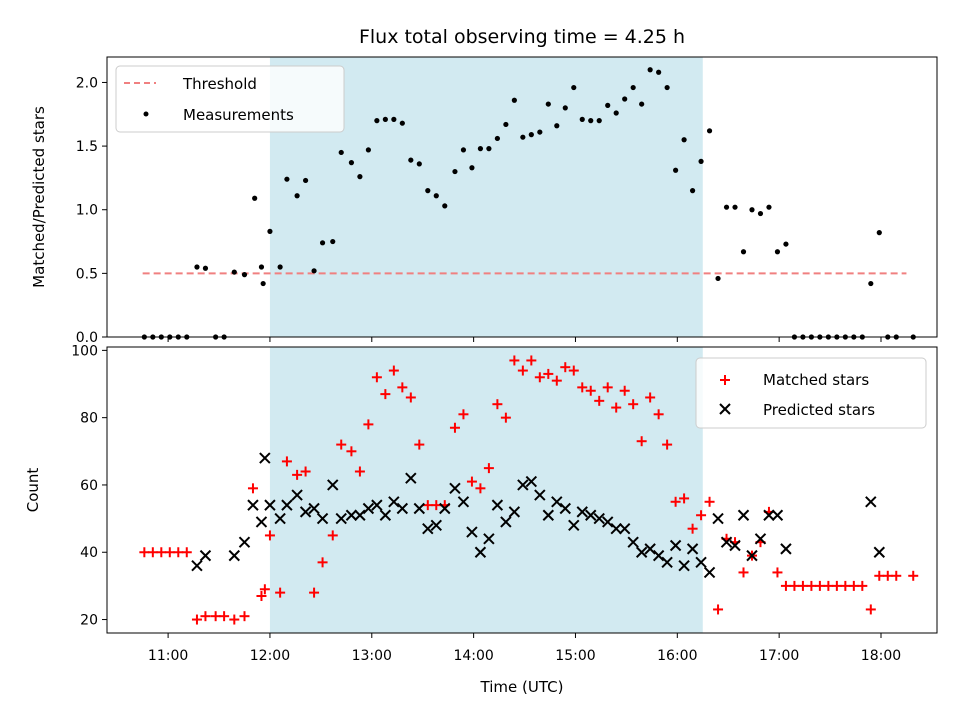 This screenshot has height=720, width=960. What do you see at coordinates (230, 99) in the screenshot?
I see `top-legend-box` at bounding box center [230, 99].